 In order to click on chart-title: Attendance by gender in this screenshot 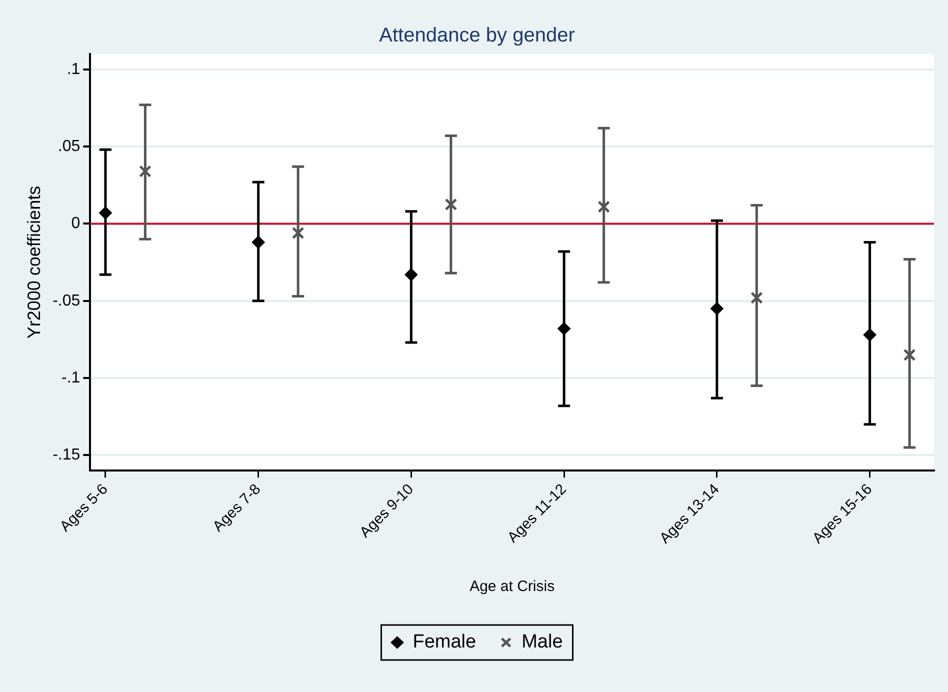, I will do `click(477, 35)`.